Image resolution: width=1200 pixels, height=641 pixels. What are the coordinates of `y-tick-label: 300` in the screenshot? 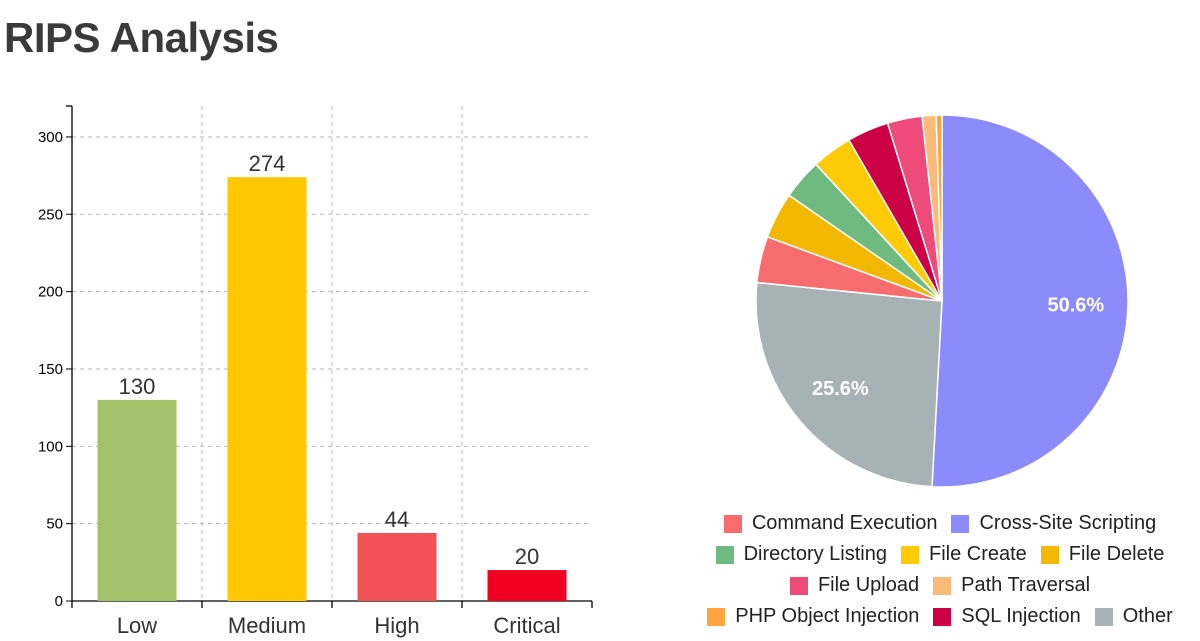 It's located at (50, 137).